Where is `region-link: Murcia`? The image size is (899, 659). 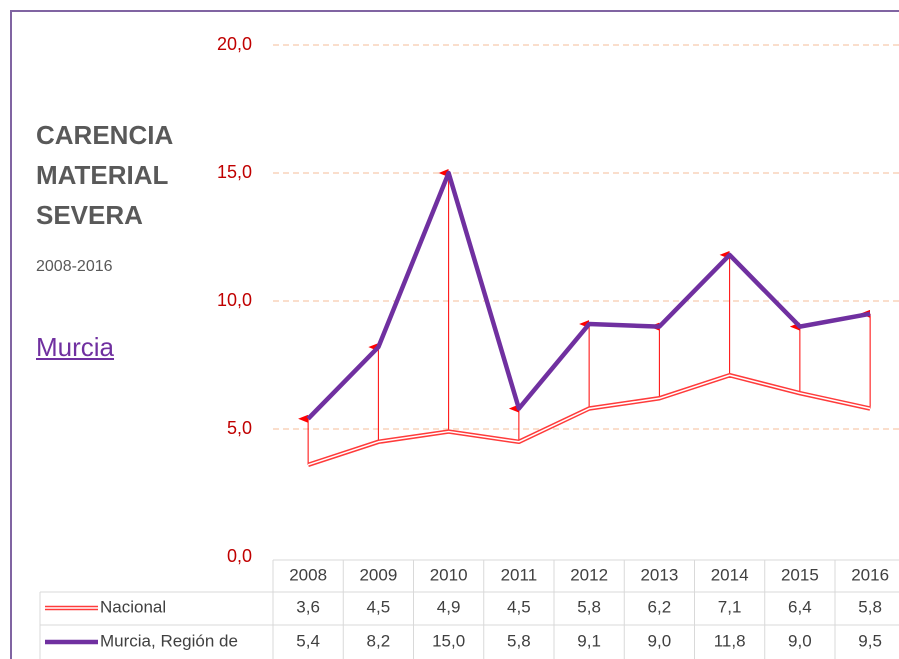
region-link: Murcia is located at coordinates (75, 347).